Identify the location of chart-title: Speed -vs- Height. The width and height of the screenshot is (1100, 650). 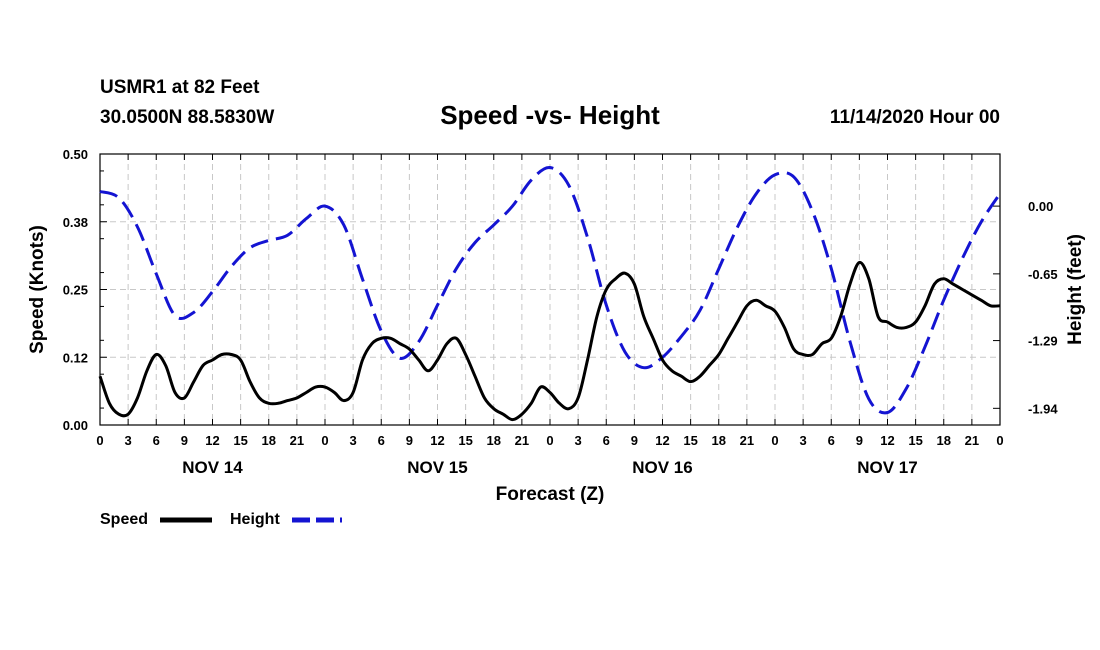
(550, 115).